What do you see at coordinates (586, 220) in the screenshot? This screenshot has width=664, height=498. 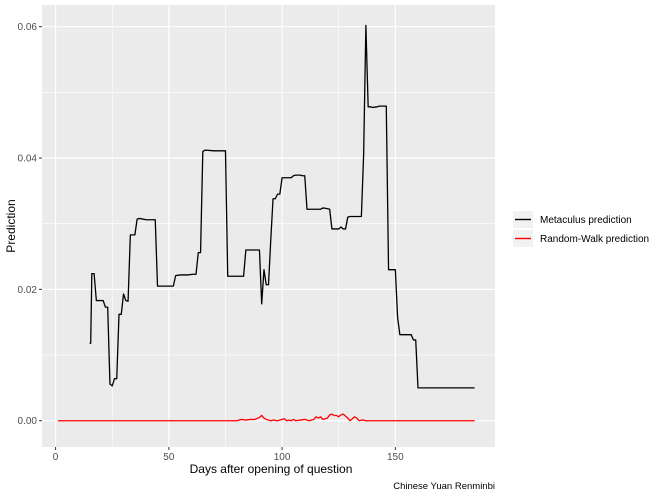 I see `legend-label-metaculus: Metaculus prediction` at bounding box center [586, 220].